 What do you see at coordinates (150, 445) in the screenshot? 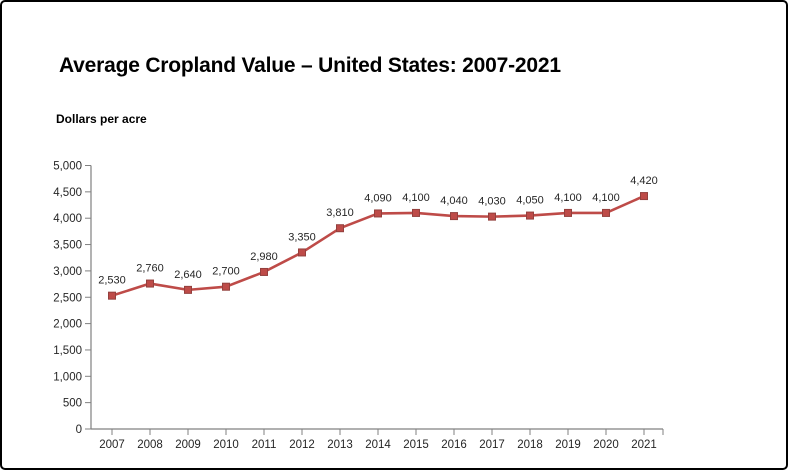
I see `x-tick-label: 2008` at bounding box center [150, 445].